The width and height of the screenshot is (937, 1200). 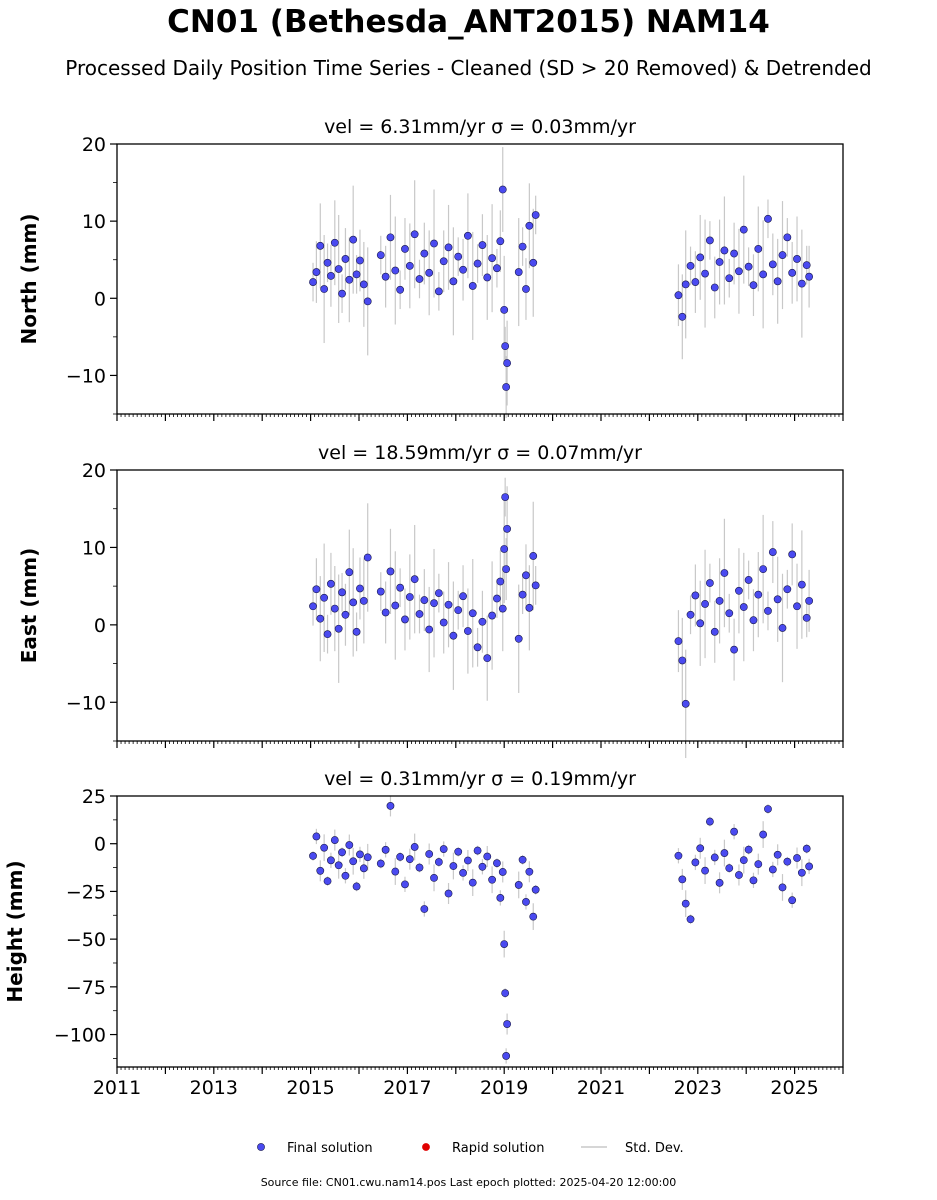 What do you see at coordinates (86, 940) in the screenshot?
I see `panel3-ytick-label: −50` at bounding box center [86, 940].